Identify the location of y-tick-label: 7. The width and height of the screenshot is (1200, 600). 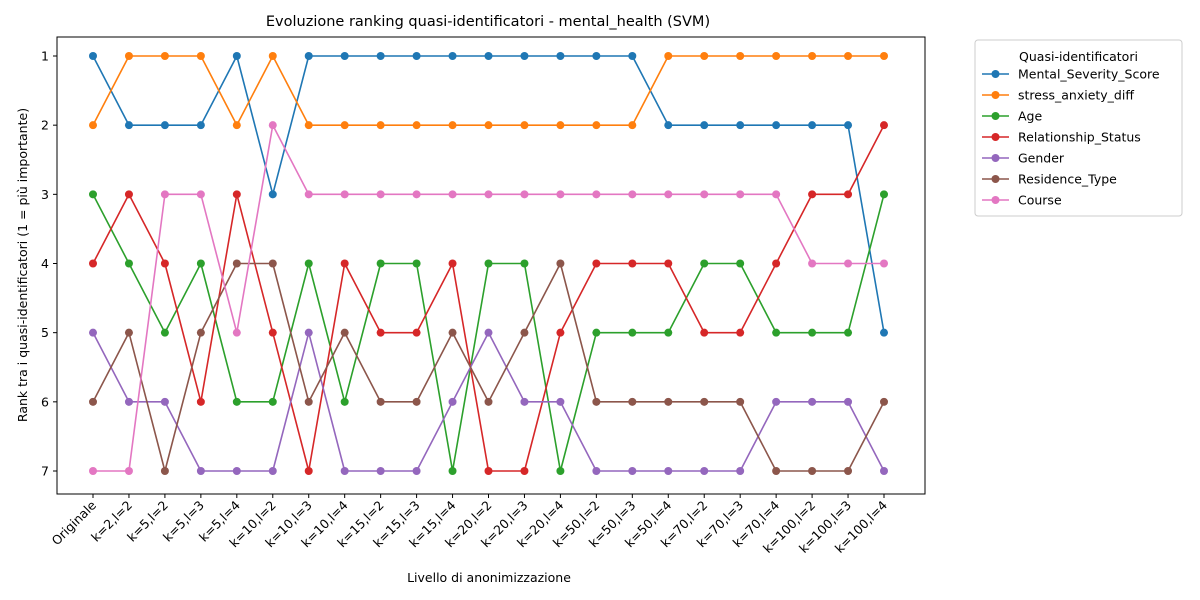
(45, 471).